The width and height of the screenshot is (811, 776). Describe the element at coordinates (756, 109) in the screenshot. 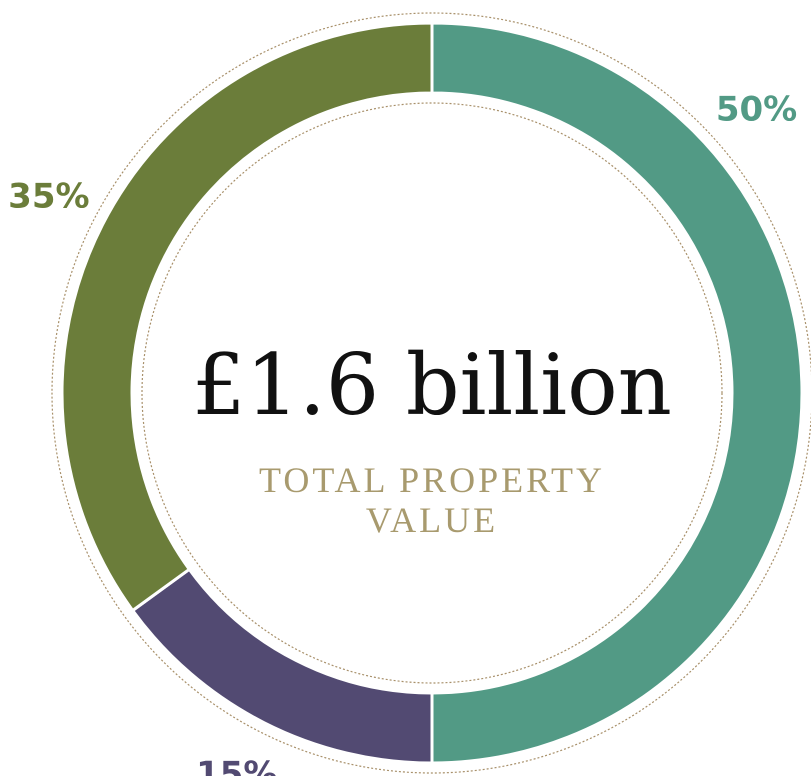

I see `value-label: 50%` at that location.